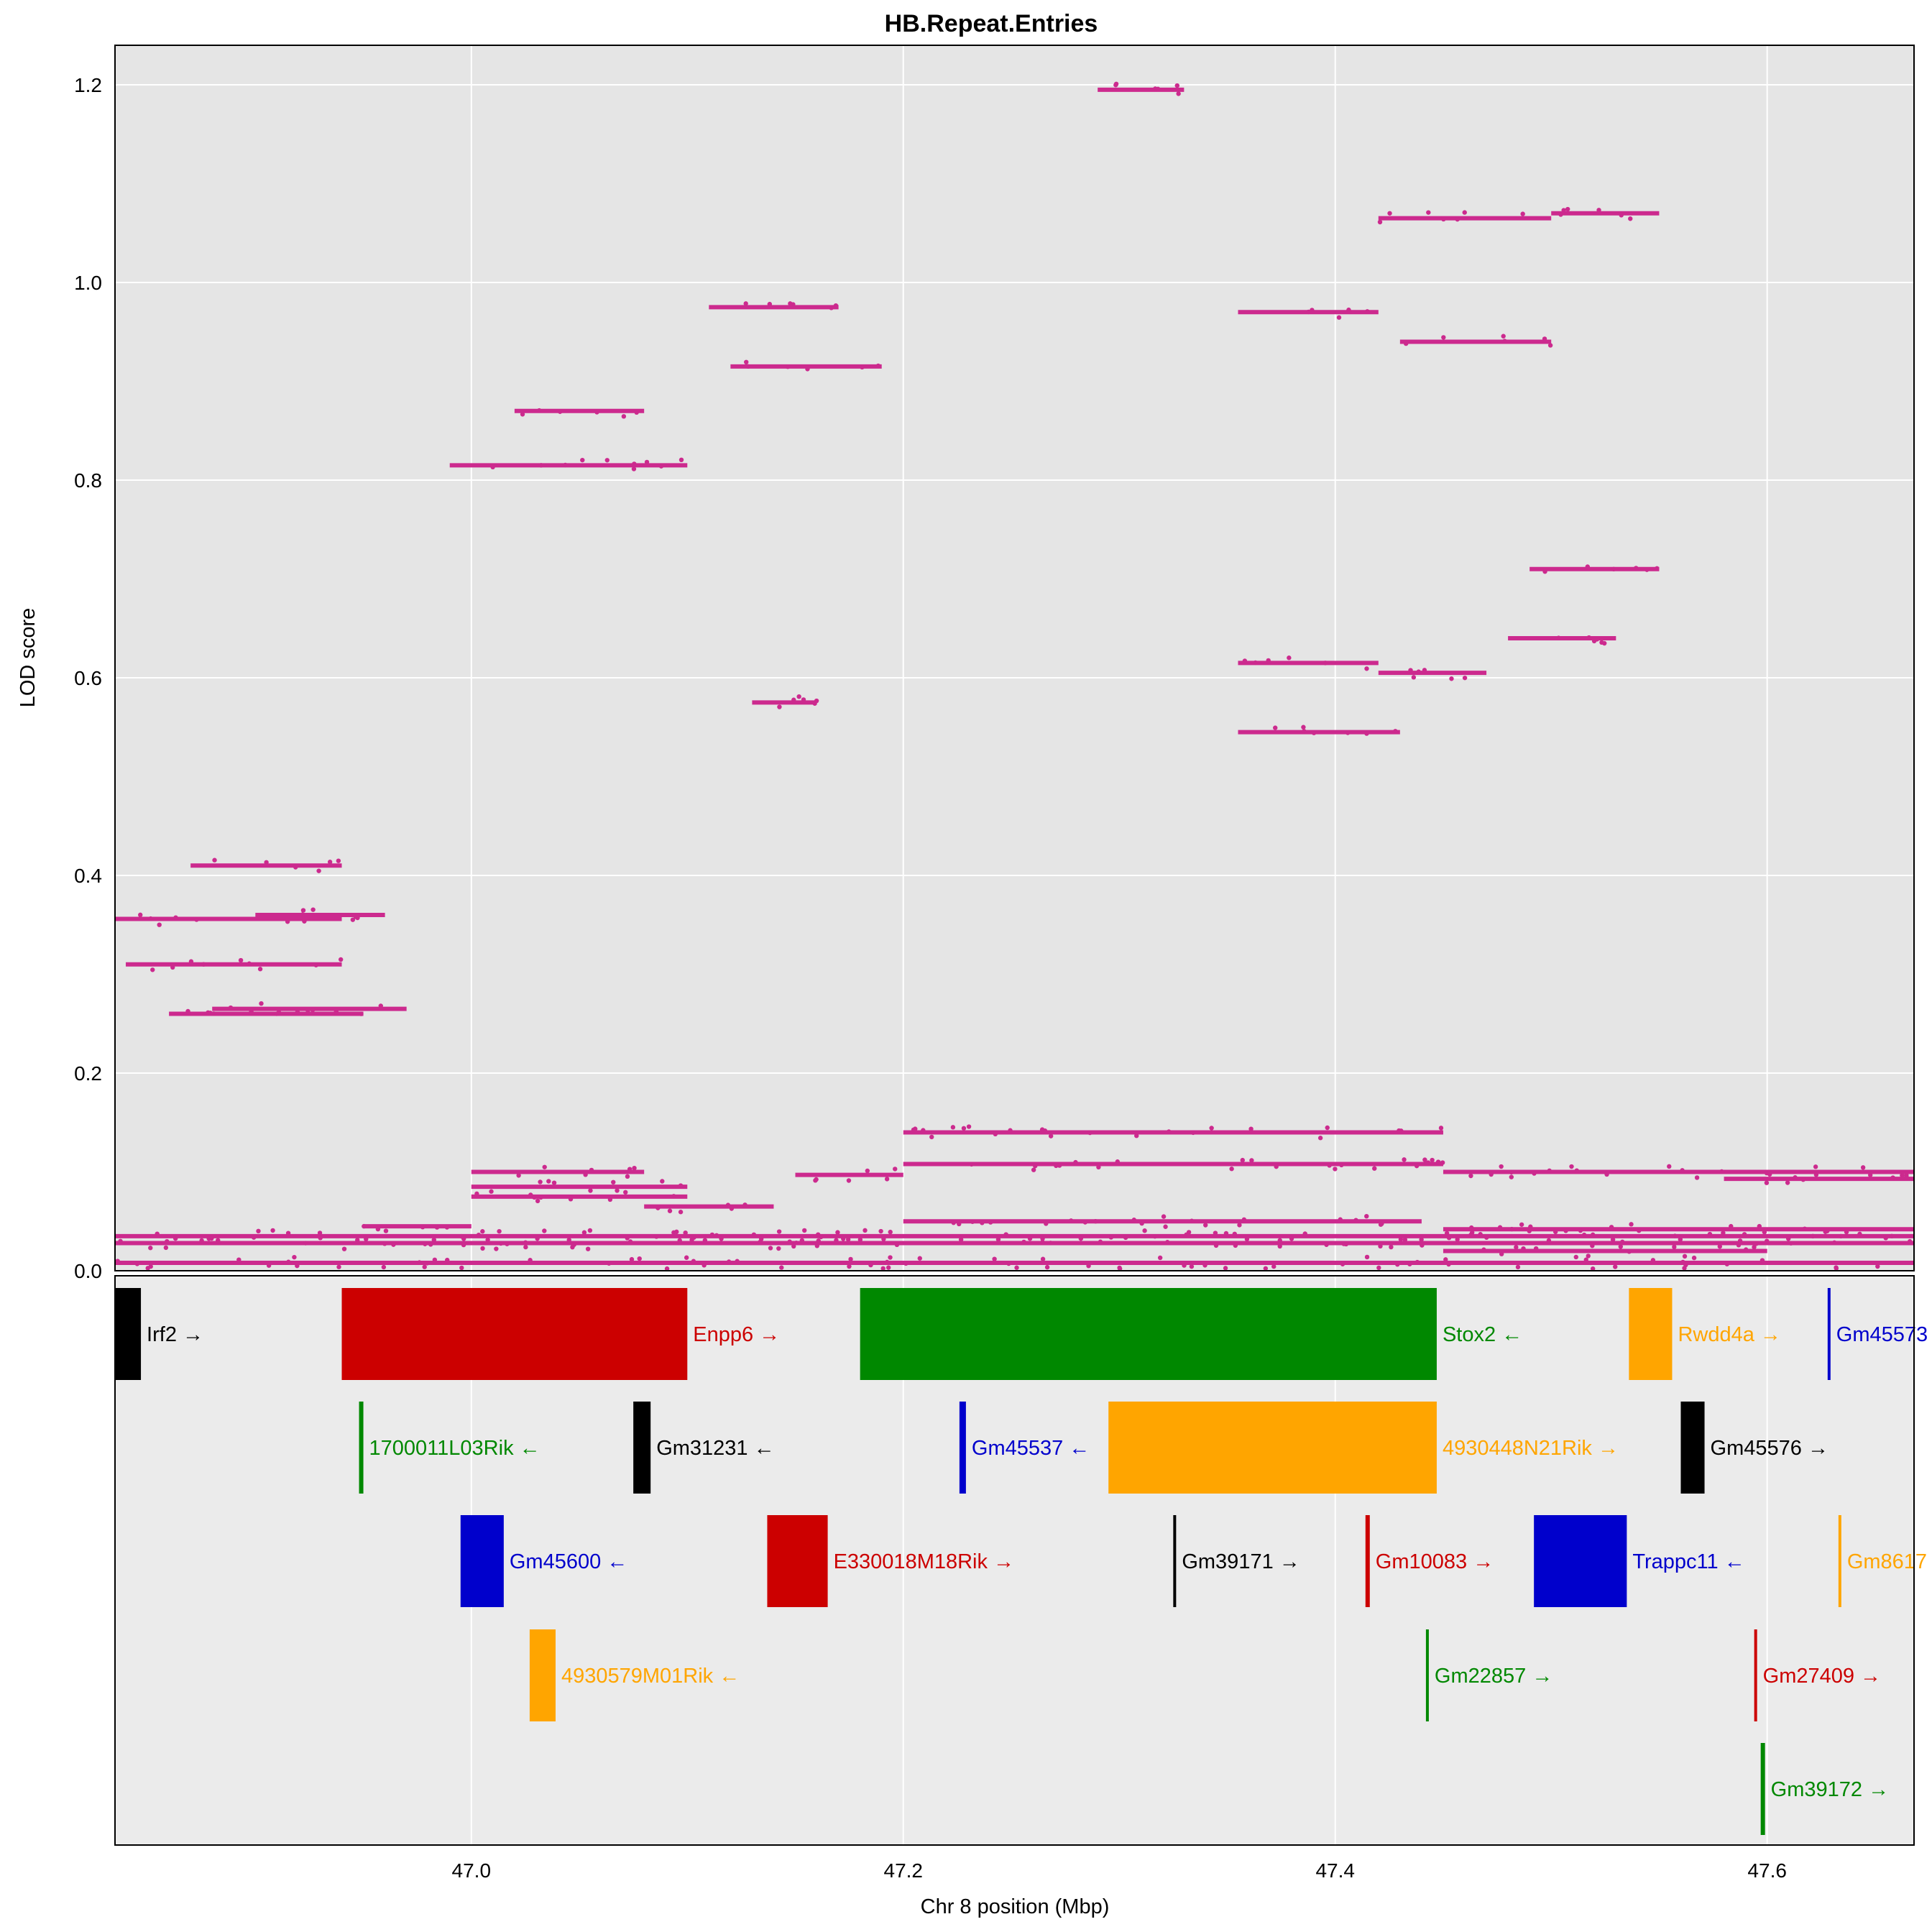 The image size is (1932, 1932). I want to click on gene-label: 4930448N21Rik →, so click(1531, 1448).